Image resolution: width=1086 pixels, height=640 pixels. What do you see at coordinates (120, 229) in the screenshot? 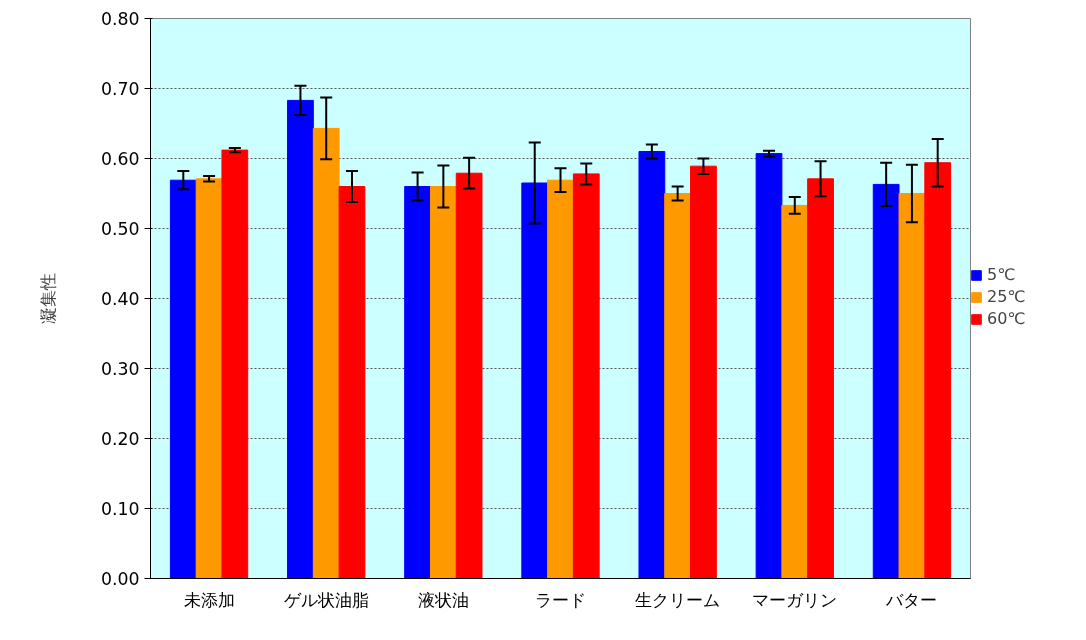
I see `y-tick-label: 0.50` at bounding box center [120, 229].